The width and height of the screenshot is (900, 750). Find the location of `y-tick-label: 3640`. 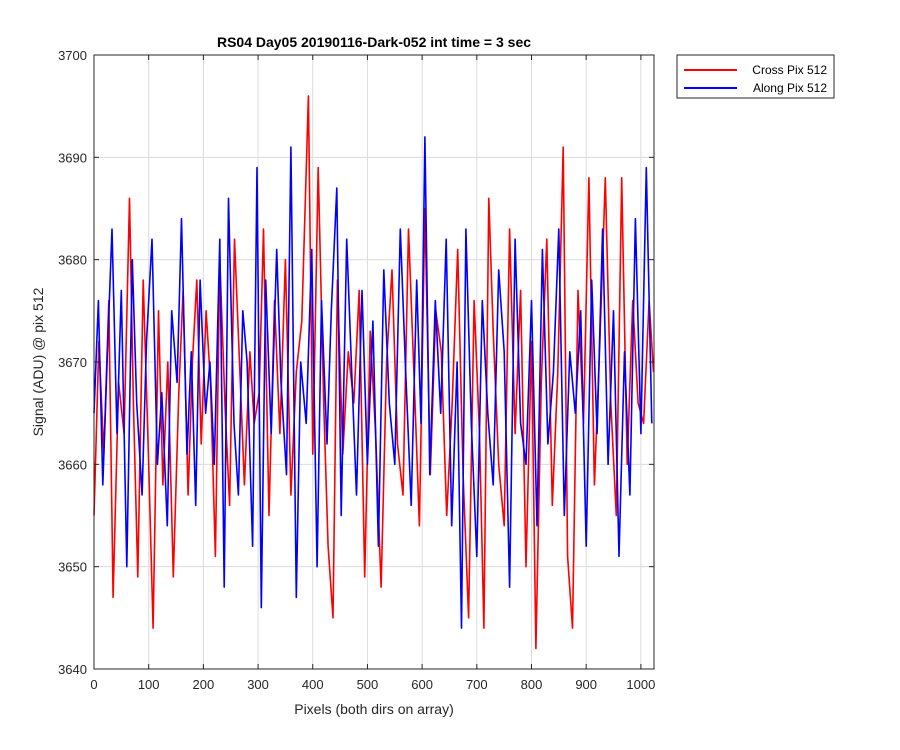

y-tick-label: 3640 is located at coordinates (72, 669).